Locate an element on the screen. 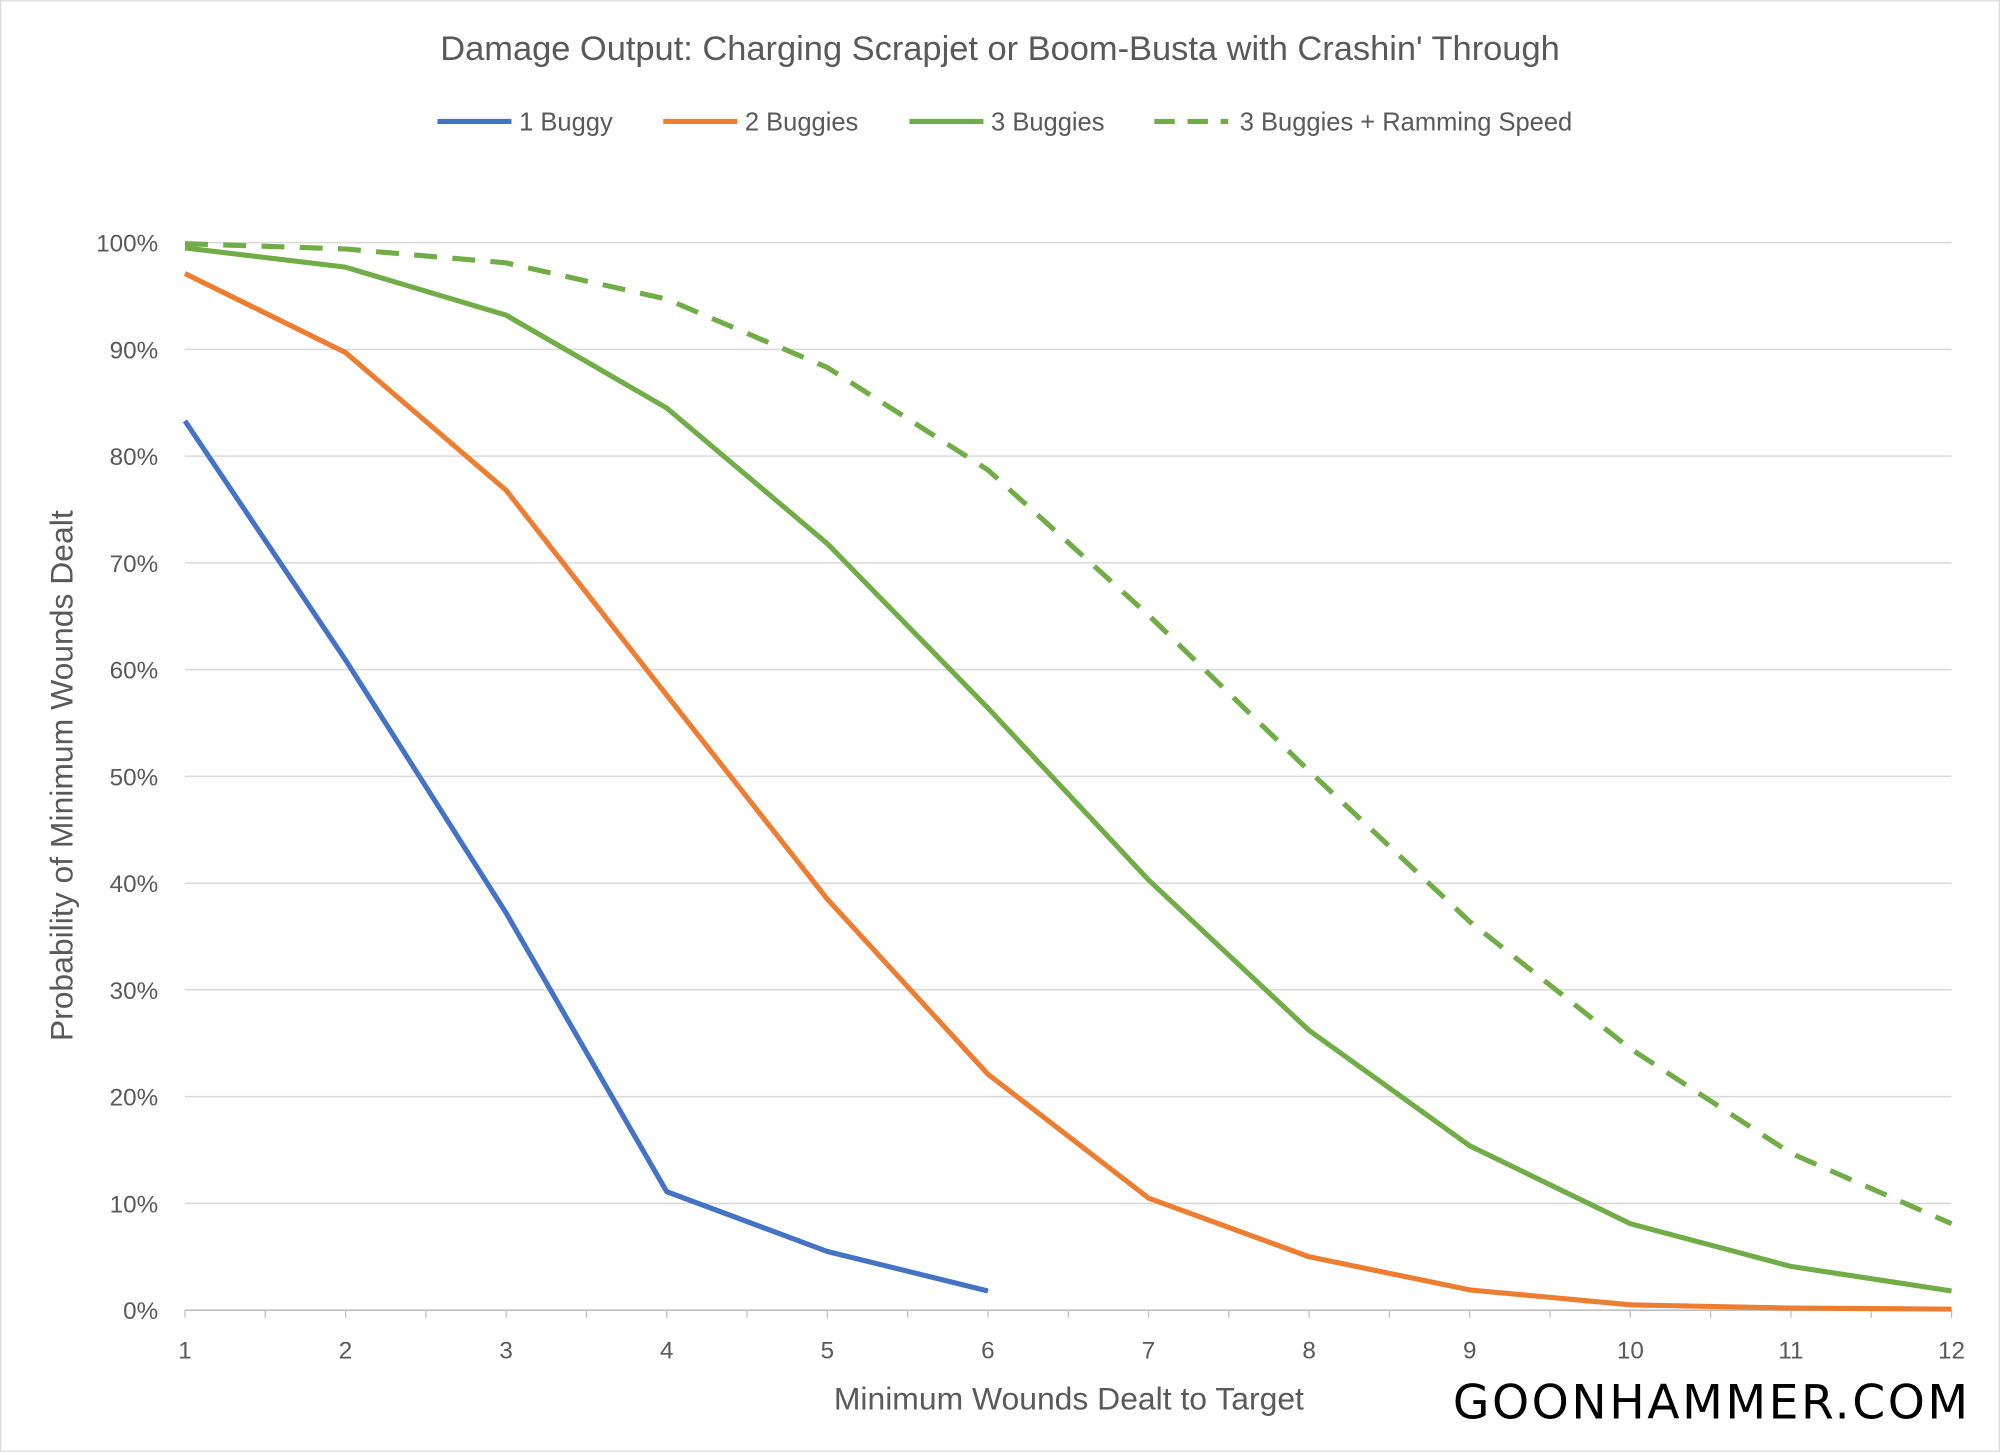  legend-label: 3 Buggies is located at coordinates (1047, 122).